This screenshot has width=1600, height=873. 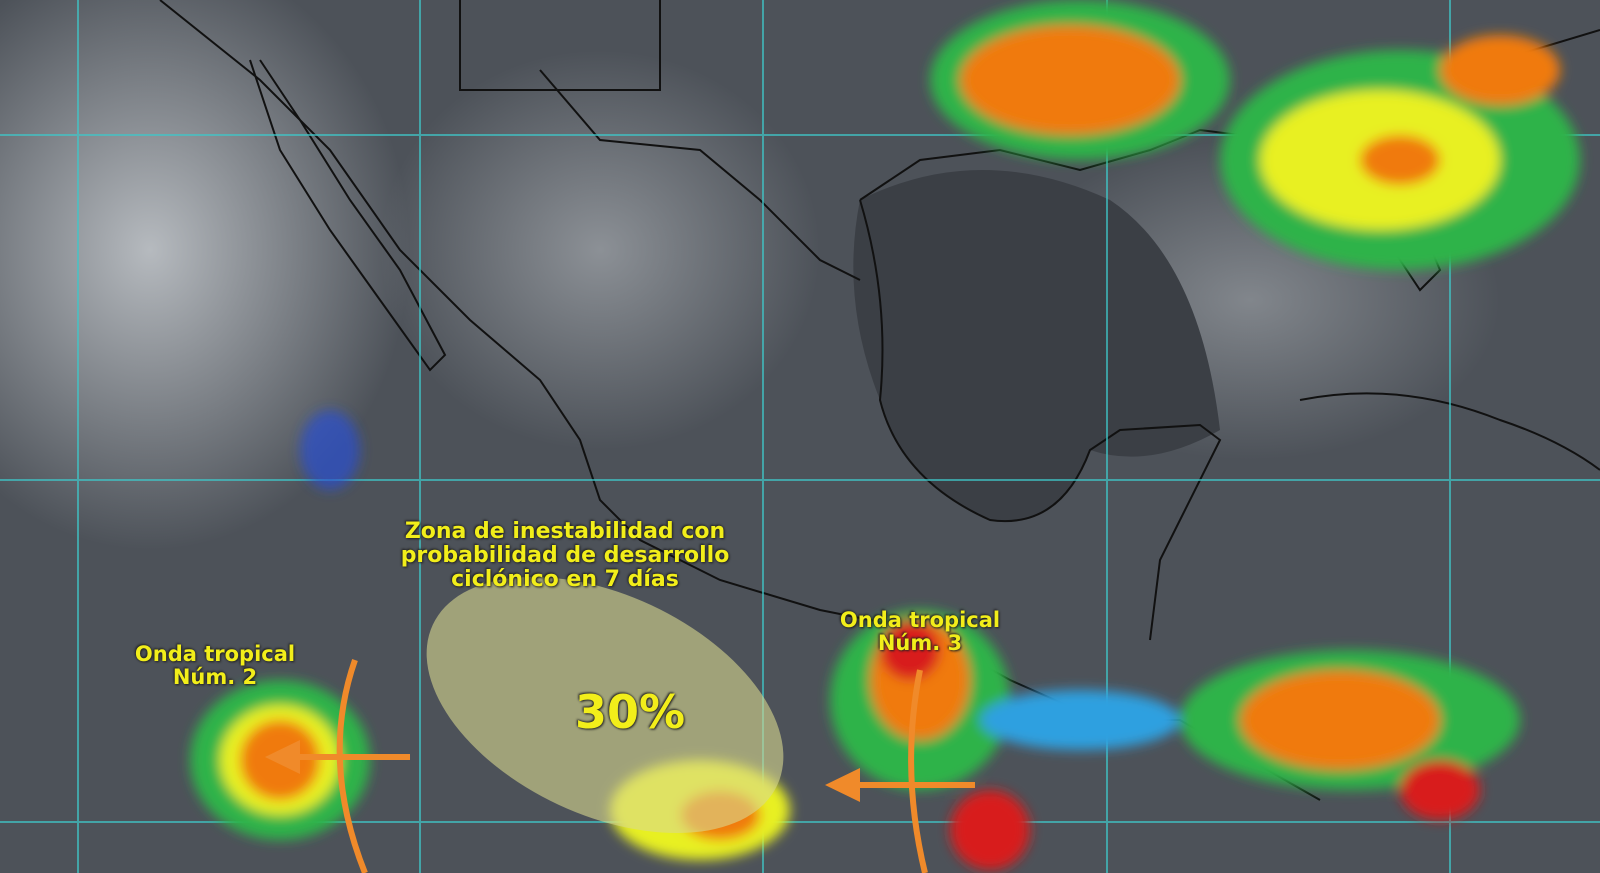 I want to click on tropical-wave-2-label: Onda tropical Núm. 2, so click(x=215, y=665).